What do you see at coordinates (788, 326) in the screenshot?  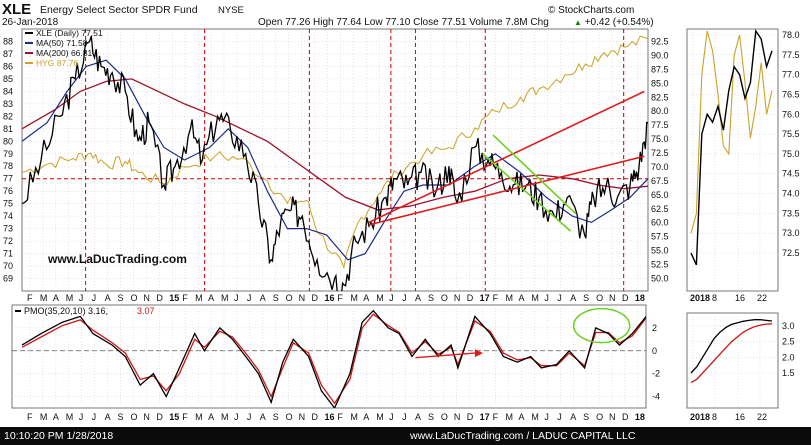 I see `inset-pmo-y-tick: 3.0` at bounding box center [788, 326].